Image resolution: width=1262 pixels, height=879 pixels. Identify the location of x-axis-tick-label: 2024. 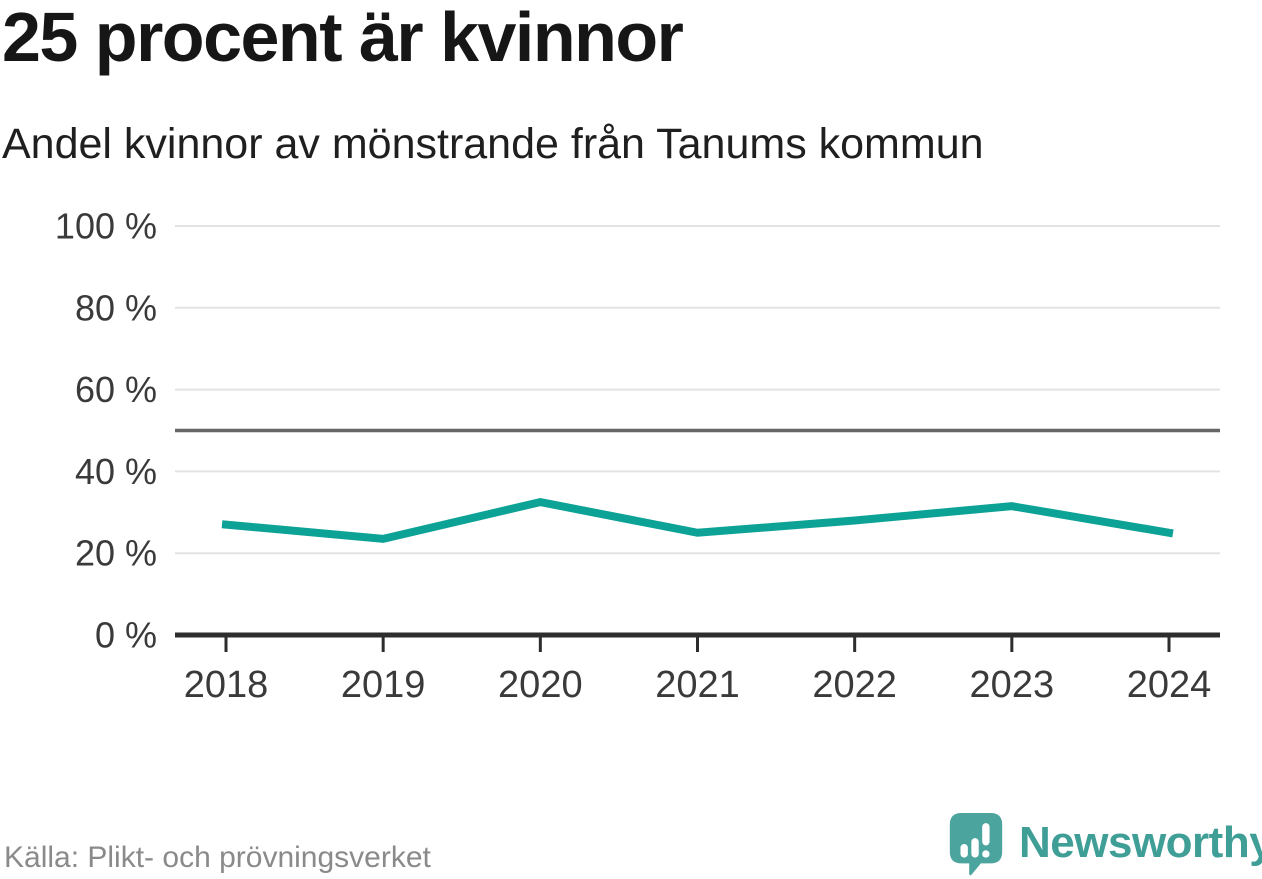
(1169, 685).